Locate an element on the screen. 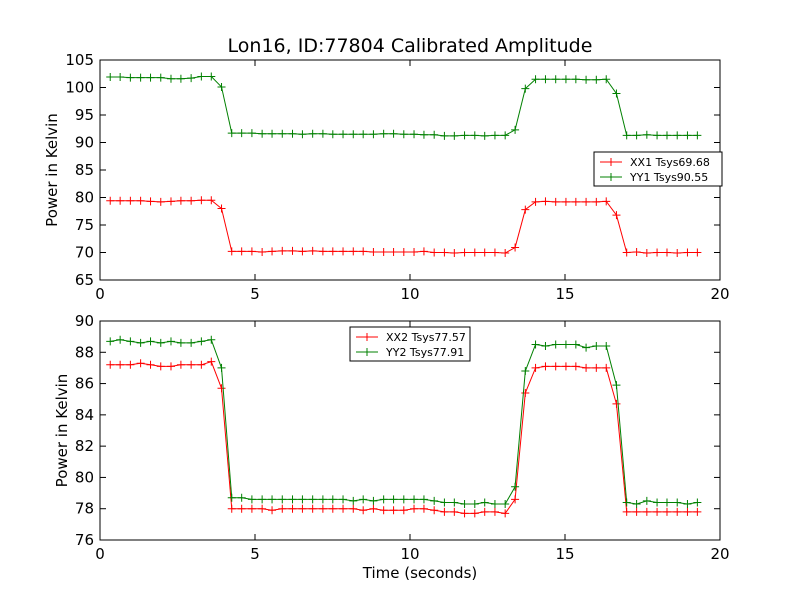 This screenshot has width=800, height=600. x-tick-label: 5 is located at coordinates (255, 554).